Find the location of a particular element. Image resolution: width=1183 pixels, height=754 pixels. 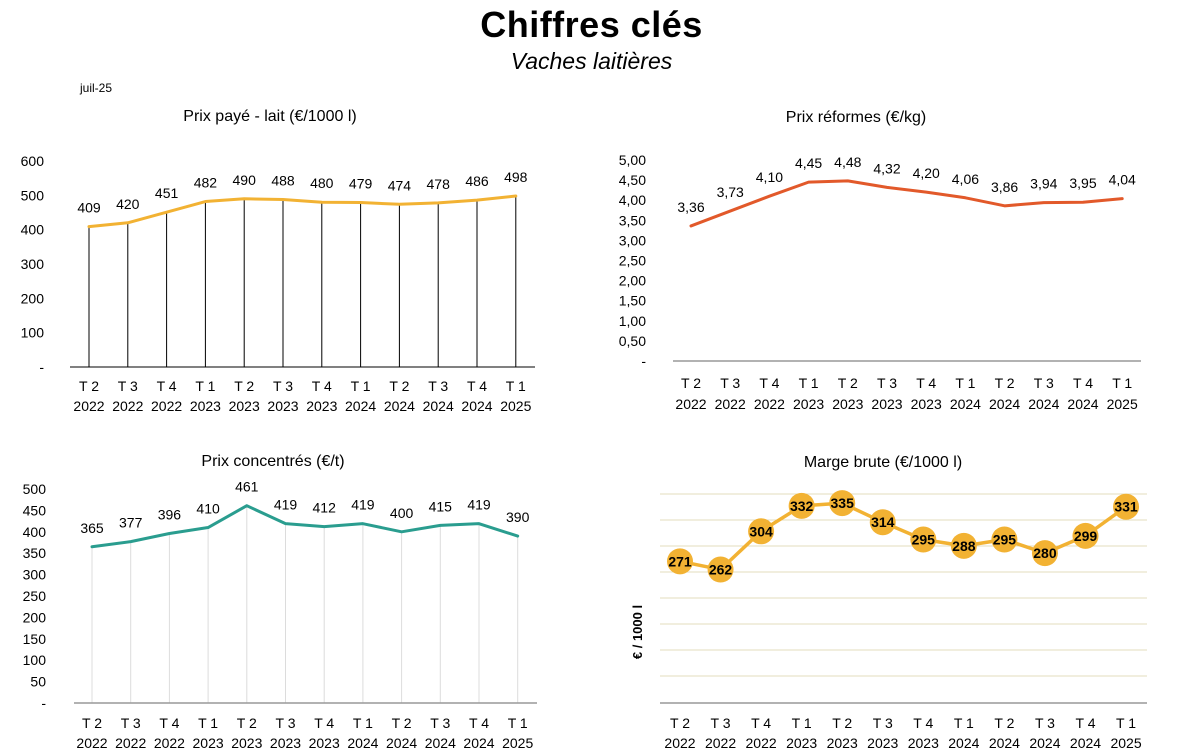

data-label: 410 is located at coordinates (208, 509).